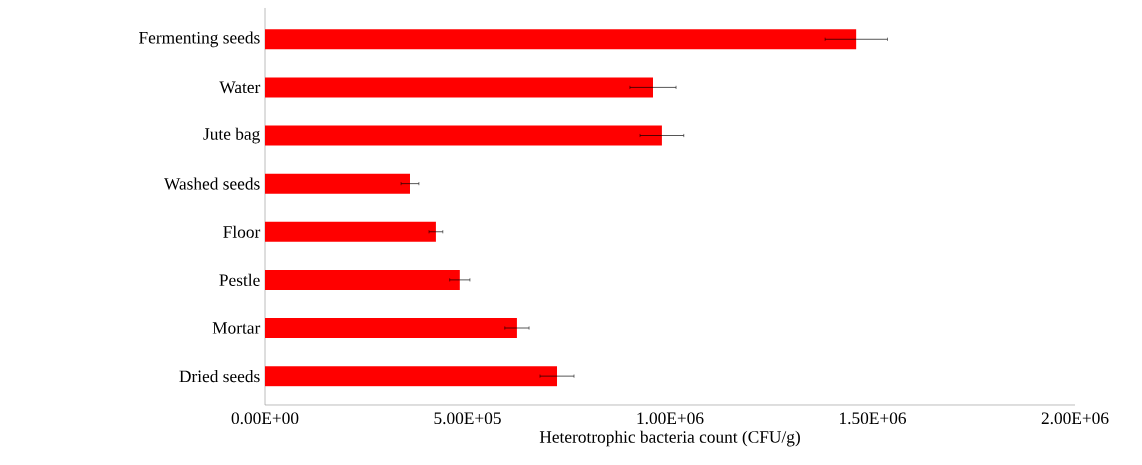 Image resolution: width=1142 pixels, height=465 pixels. I want to click on x-tick-label: 0.00E+00, so click(265, 418).